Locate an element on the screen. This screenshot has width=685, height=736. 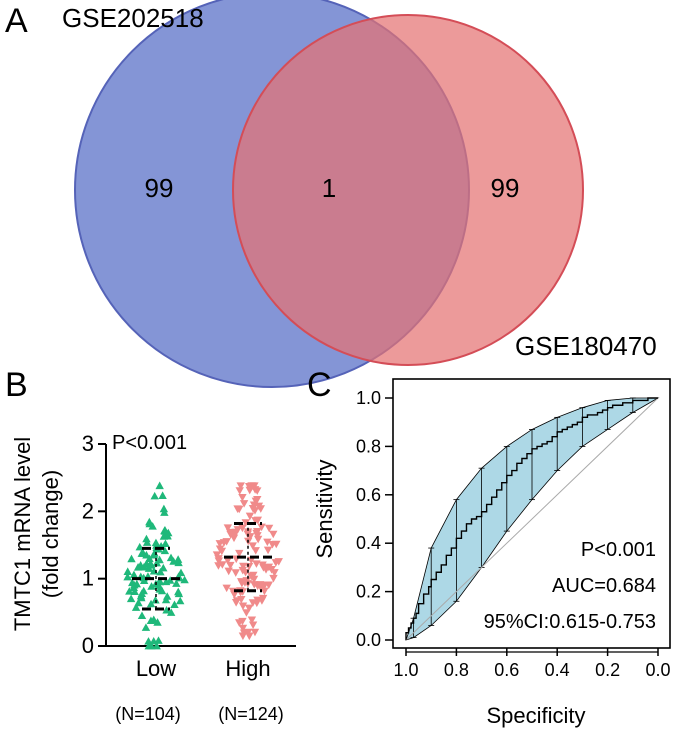
panel-b-ytick-label: 1 is located at coordinates (88, 578).